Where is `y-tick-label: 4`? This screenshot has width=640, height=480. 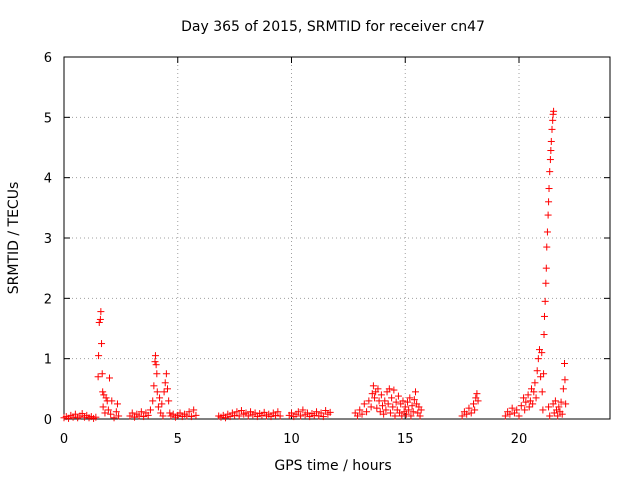 y-tick-label: 4 is located at coordinates (48, 179).